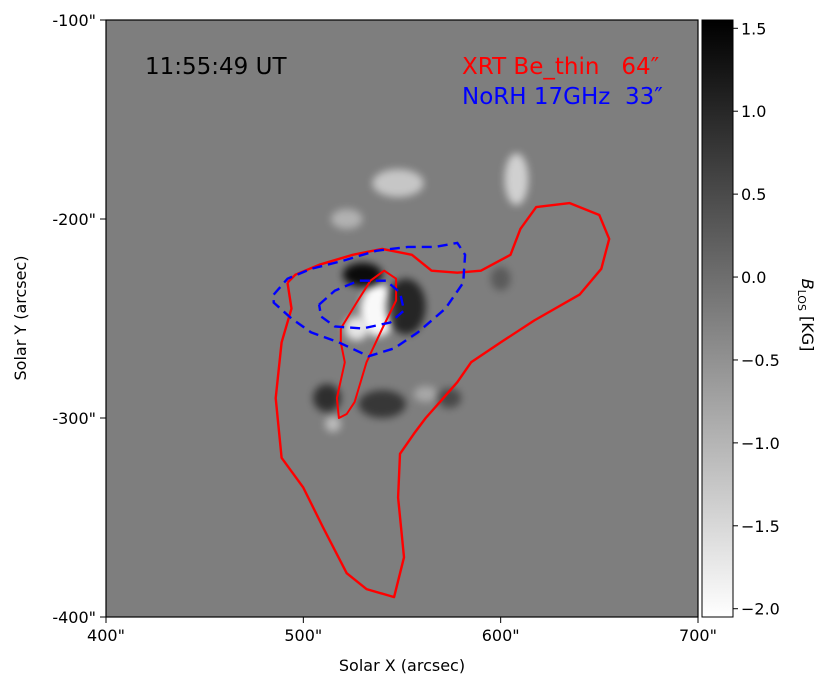 The width and height of the screenshot is (830, 691). What do you see at coordinates (366, 344) in the screenshot?
I see `xrt-contour-inner` at bounding box center [366, 344].